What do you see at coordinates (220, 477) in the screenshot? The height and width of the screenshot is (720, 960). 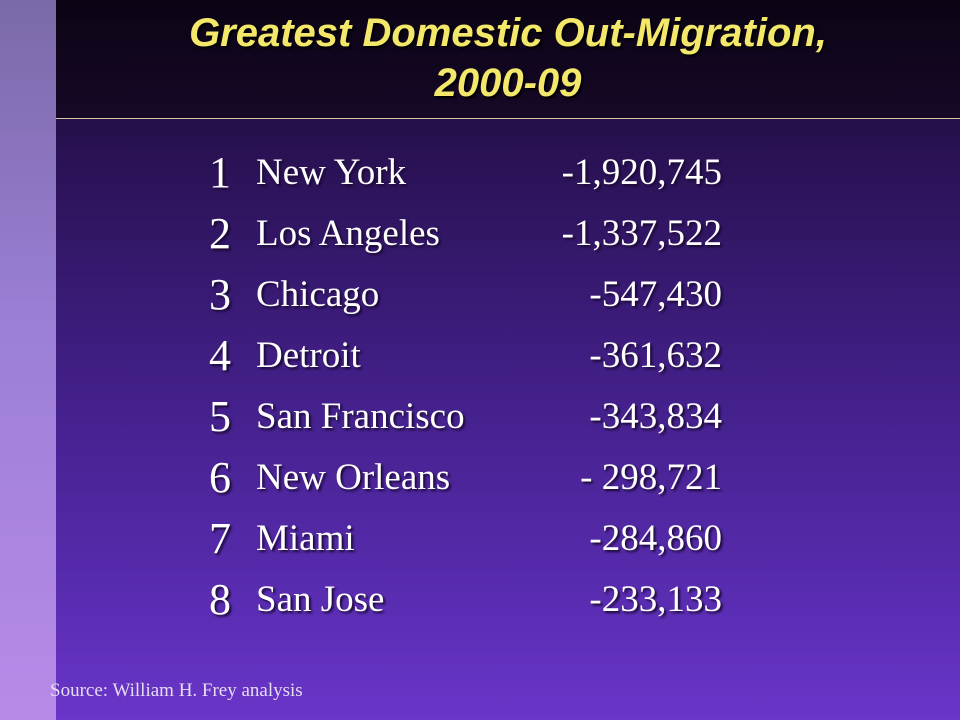 I see `rank-number: 6` at bounding box center [220, 477].